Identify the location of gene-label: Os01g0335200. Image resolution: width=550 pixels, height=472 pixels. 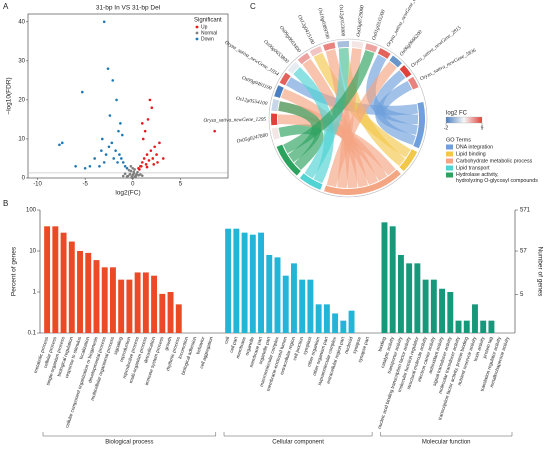
(379, 25).